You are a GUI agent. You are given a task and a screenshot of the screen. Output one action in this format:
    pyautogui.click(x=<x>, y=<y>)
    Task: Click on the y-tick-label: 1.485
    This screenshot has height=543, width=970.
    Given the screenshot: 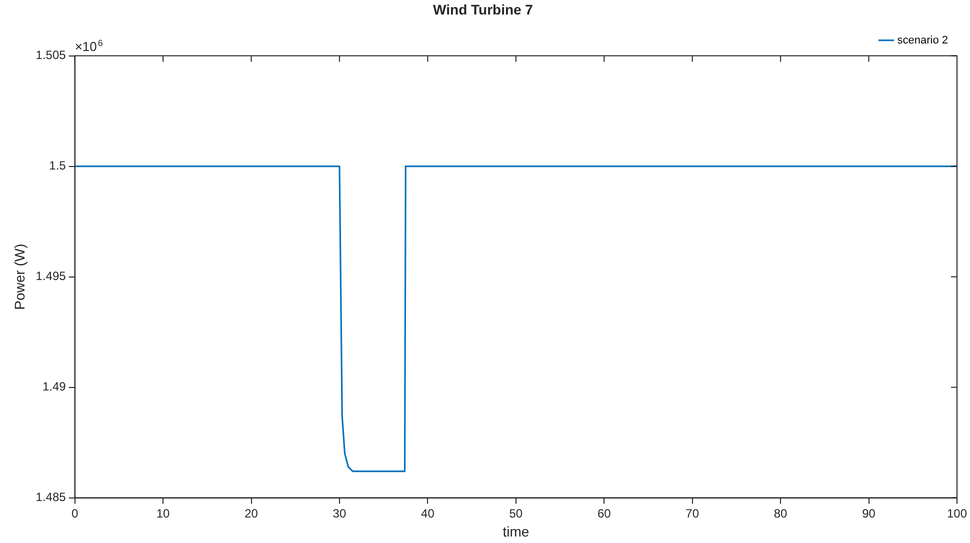 What is the action you would take?
    pyautogui.click(x=51, y=497)
    